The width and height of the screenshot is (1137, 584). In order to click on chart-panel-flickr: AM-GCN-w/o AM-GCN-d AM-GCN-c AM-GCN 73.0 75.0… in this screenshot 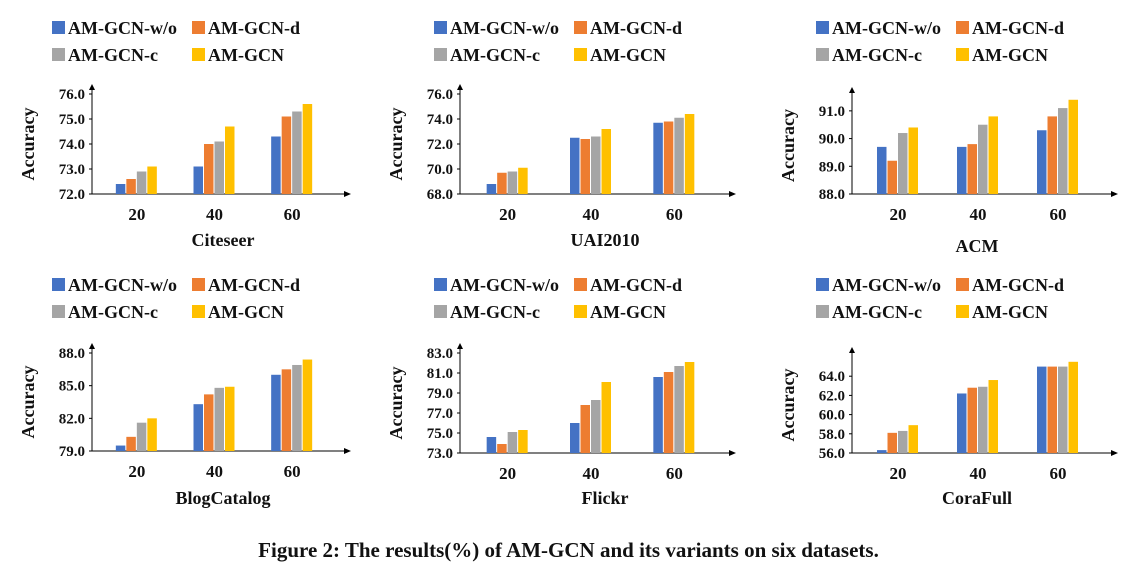, I will do `click(561, 391)`.